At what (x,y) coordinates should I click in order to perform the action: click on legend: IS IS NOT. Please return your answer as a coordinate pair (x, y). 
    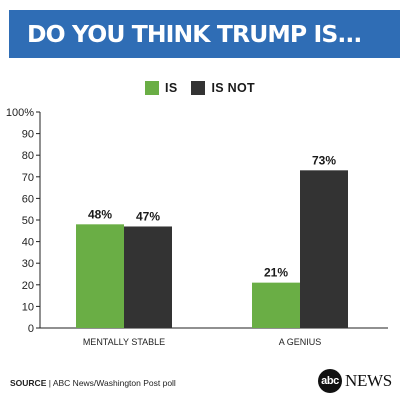
    Looking at the image, I should click on (200, 88).